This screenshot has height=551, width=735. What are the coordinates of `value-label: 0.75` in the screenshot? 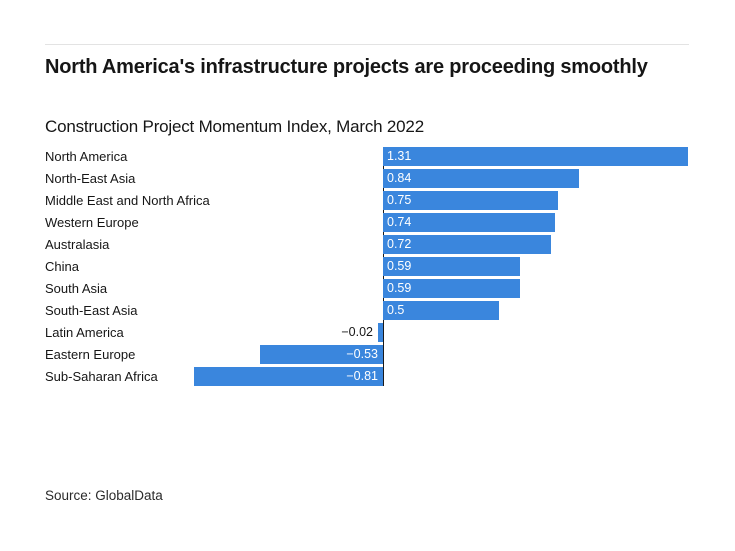 It's located at (399, 200).